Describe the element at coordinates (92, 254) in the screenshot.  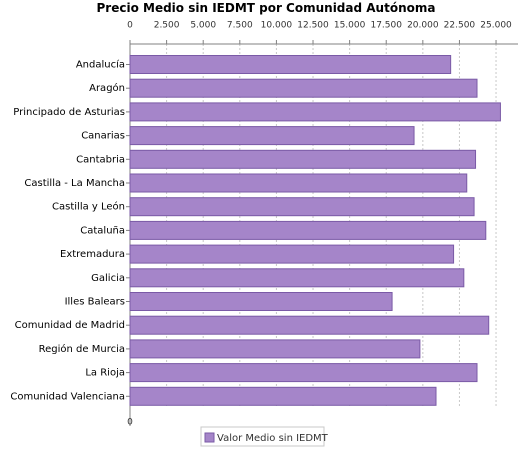
I see `category-label: Extremadura` at that location.